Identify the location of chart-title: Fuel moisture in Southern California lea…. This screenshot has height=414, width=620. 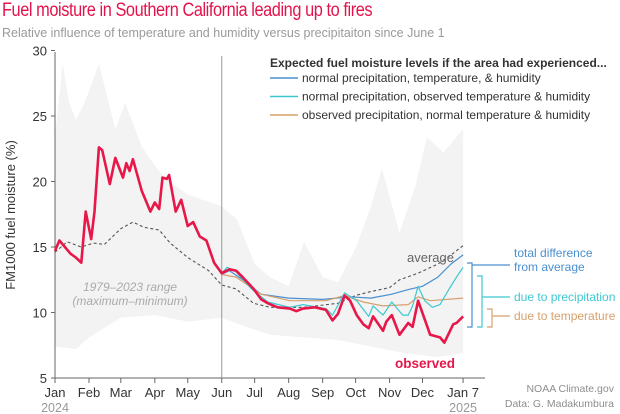
(187, 10).